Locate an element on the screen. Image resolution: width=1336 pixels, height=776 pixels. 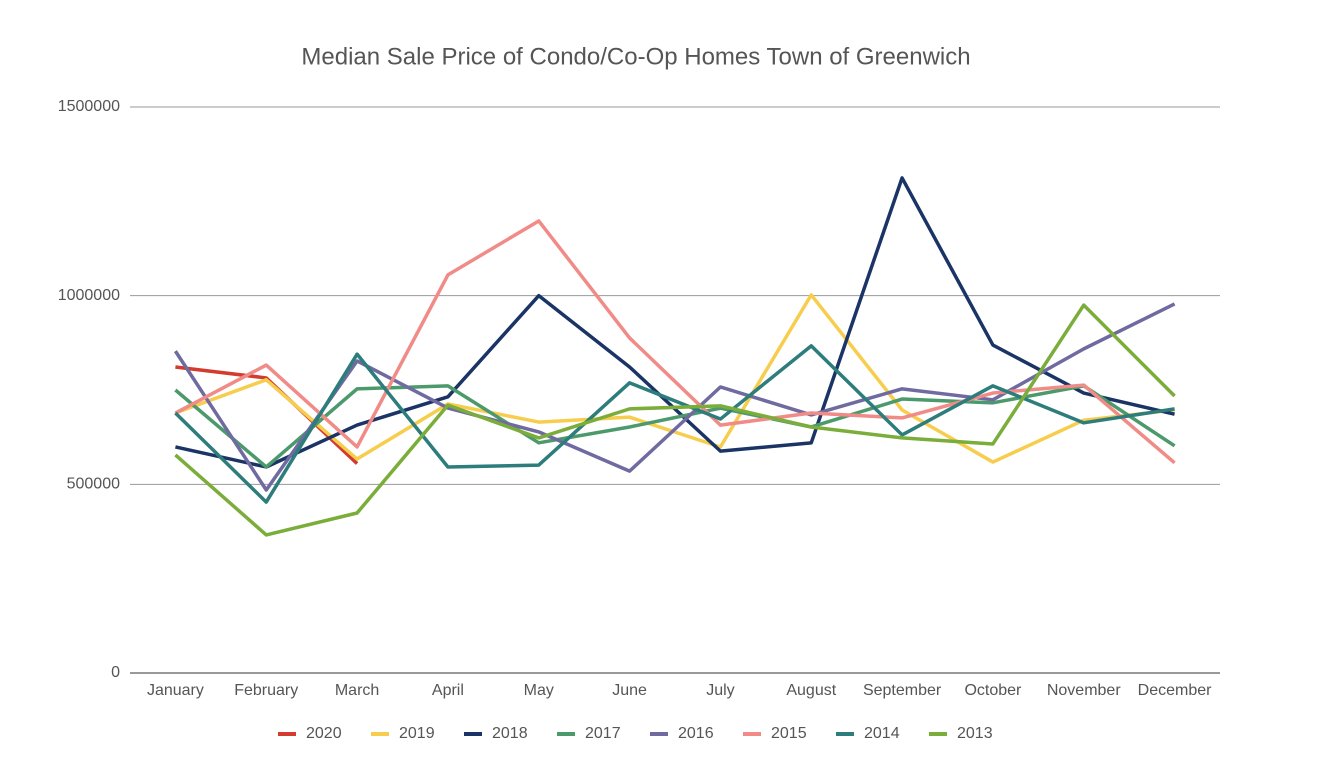
y-tick-label: 1500000 is located at coordinates (89, 106).